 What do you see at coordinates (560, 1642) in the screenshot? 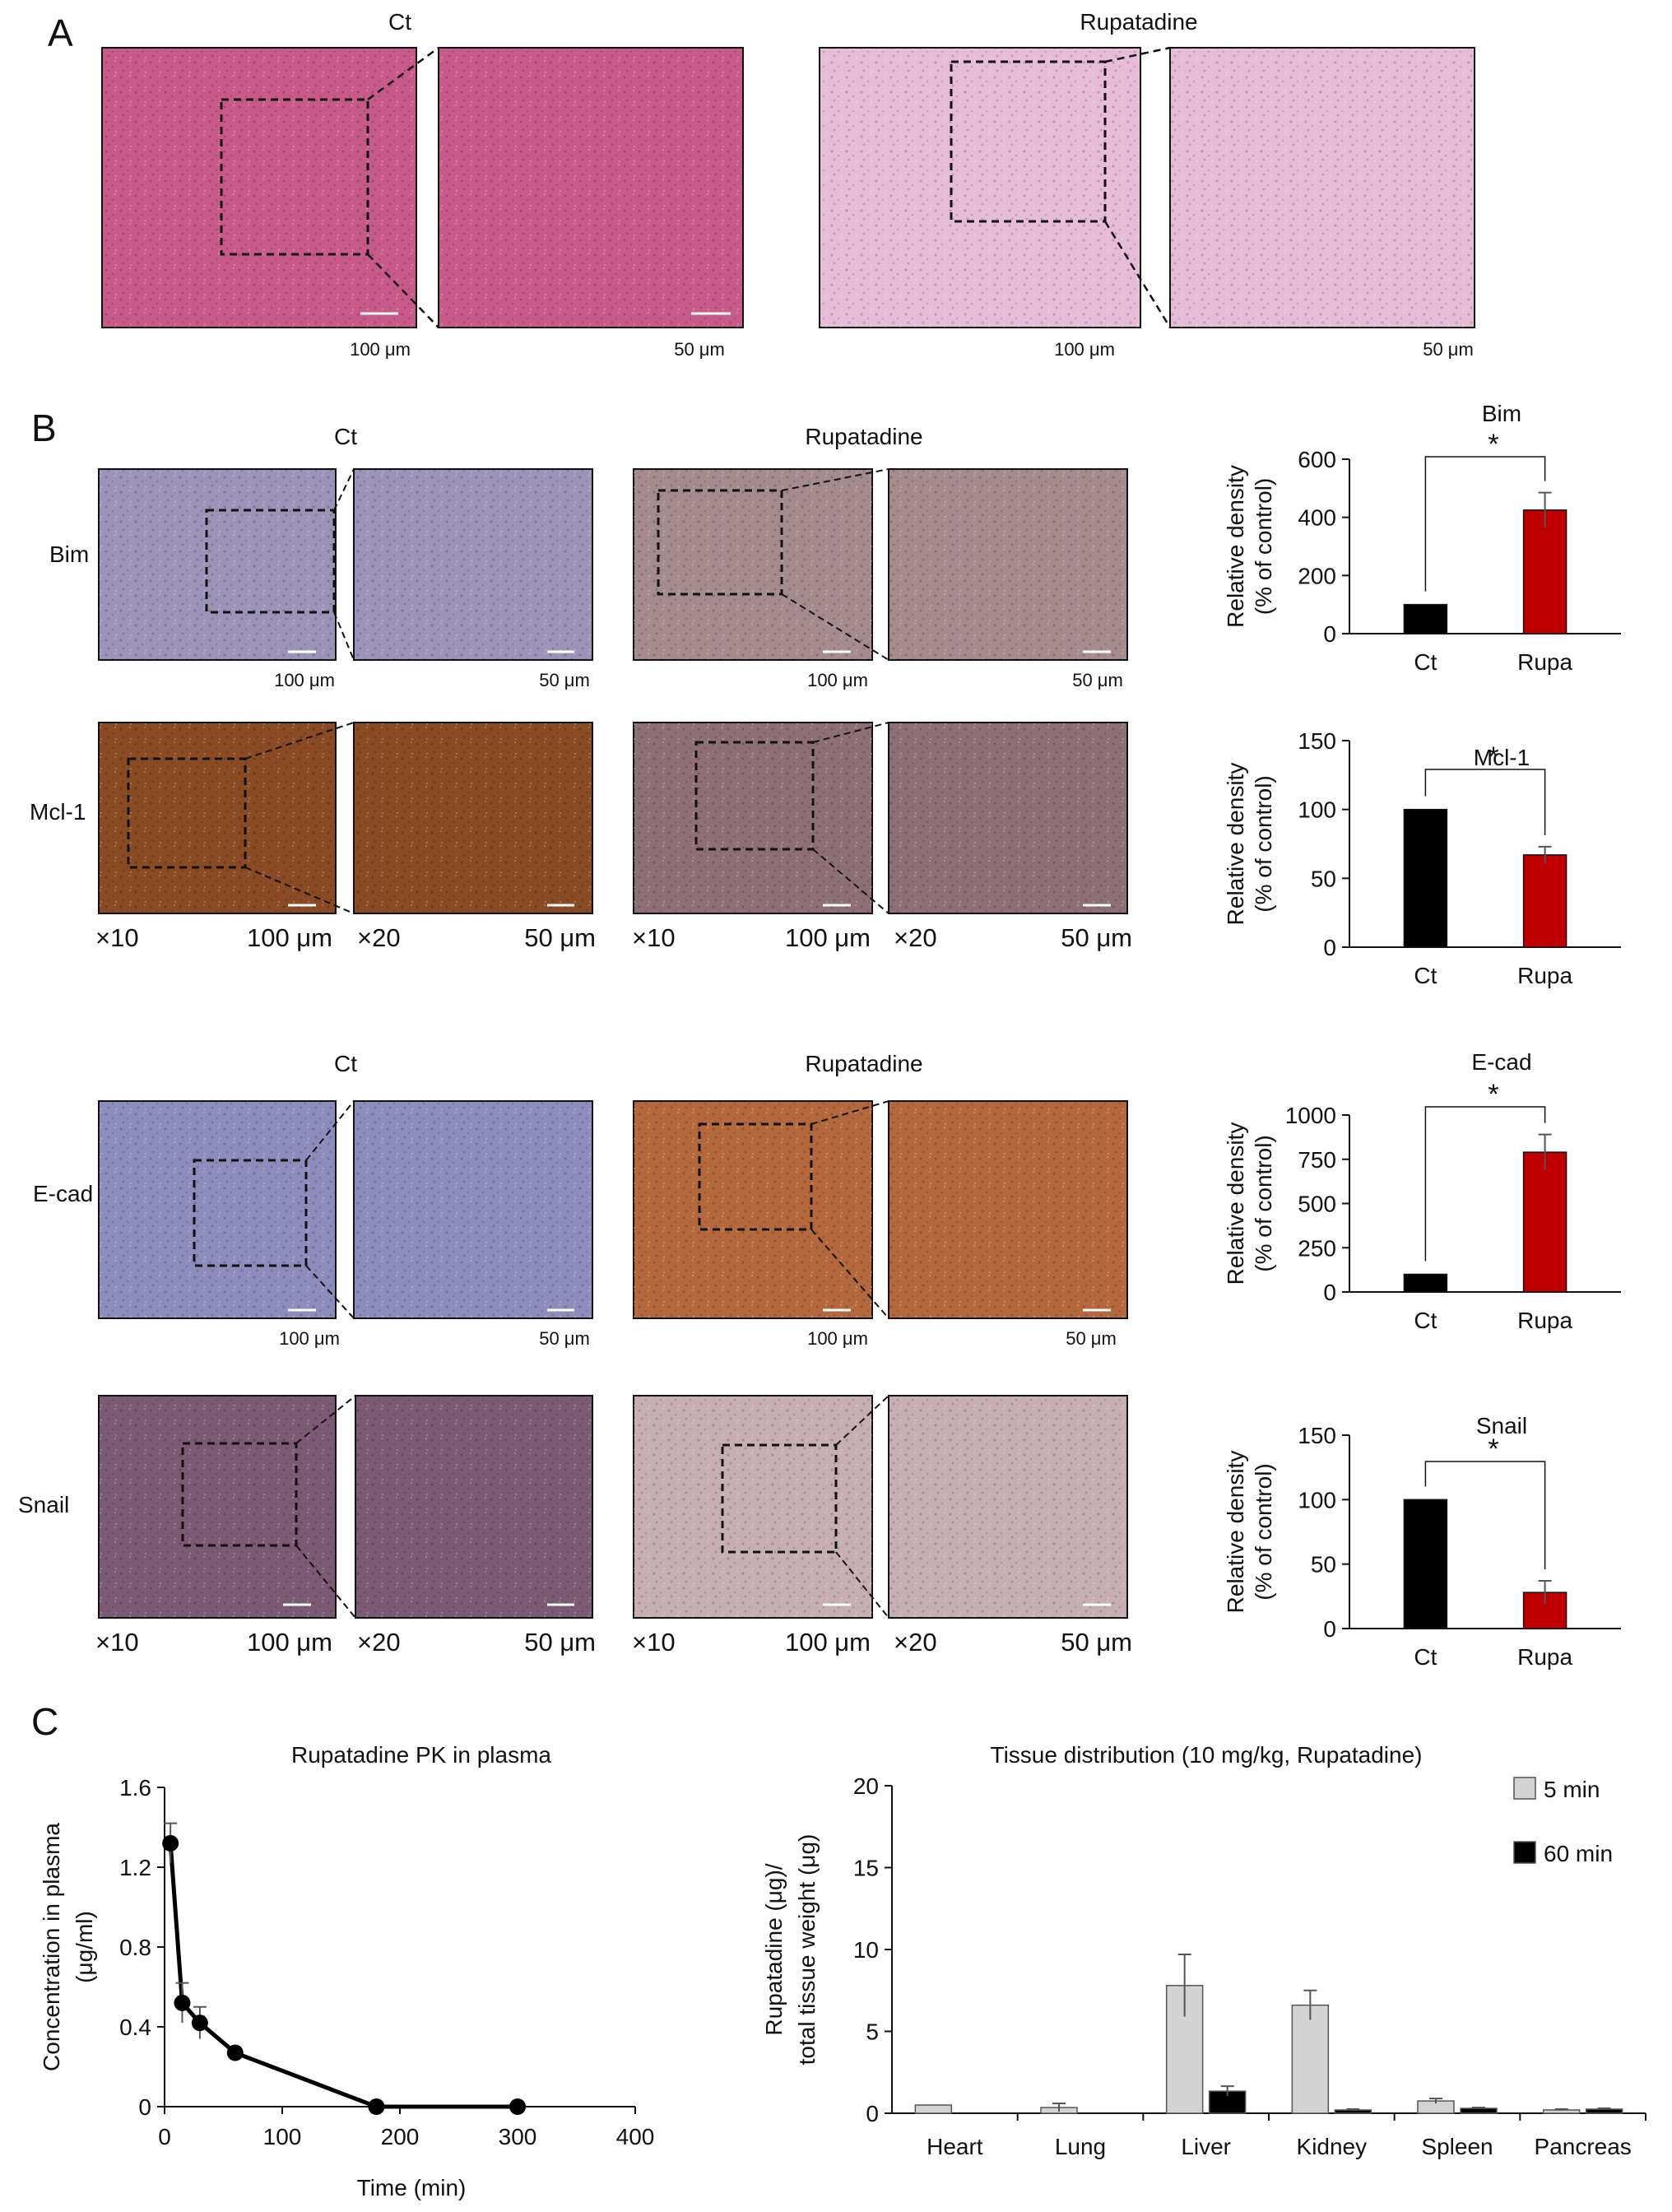
I see `scale-label-snail-ct-50: 50 μm` at bounding box center [560, 1642].